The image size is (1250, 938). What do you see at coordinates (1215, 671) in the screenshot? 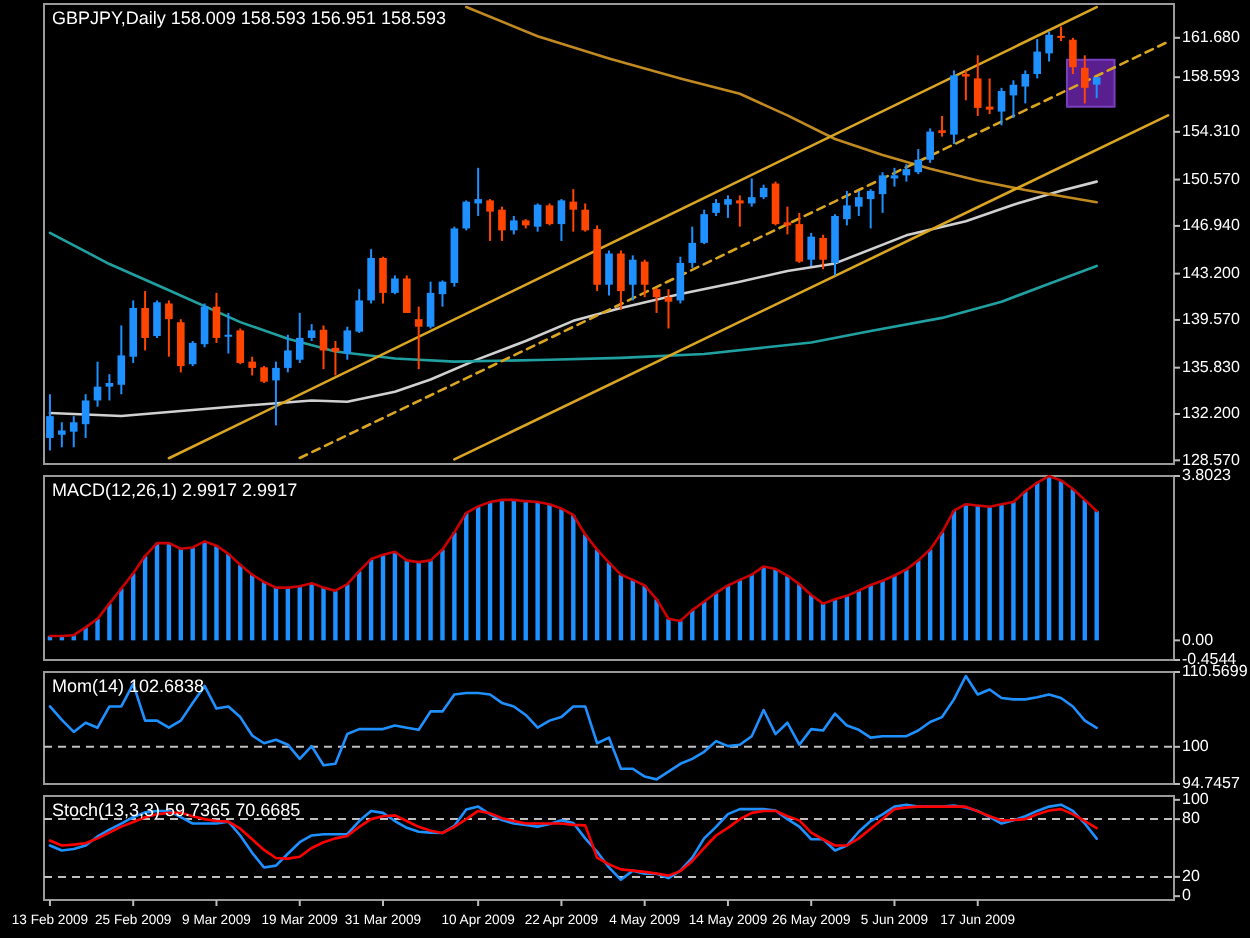
I see `y-tick-label: 110.5699` at bounding box center [1215, 671].